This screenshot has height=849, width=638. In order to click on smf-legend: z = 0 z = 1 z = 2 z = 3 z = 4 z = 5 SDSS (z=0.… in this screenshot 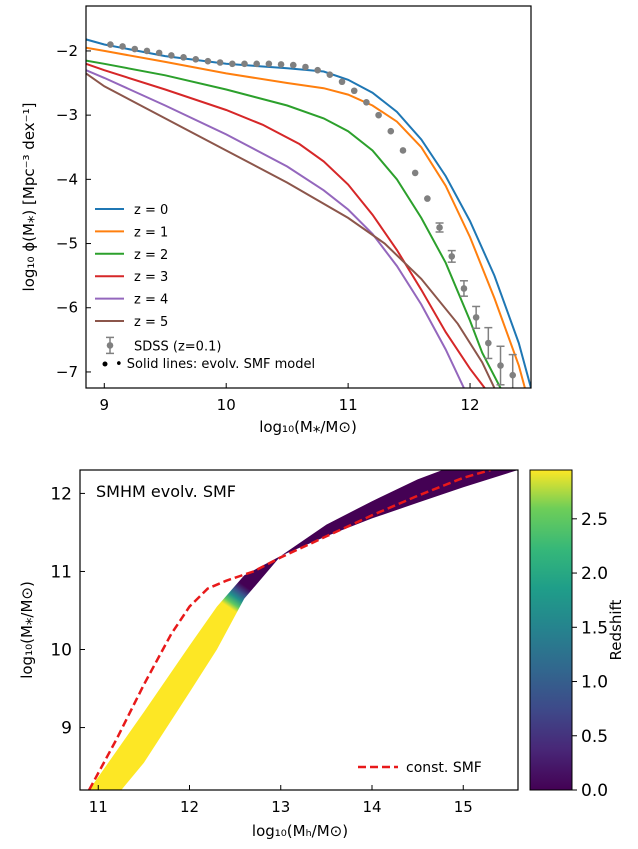, I will do `click(158, 278)`.